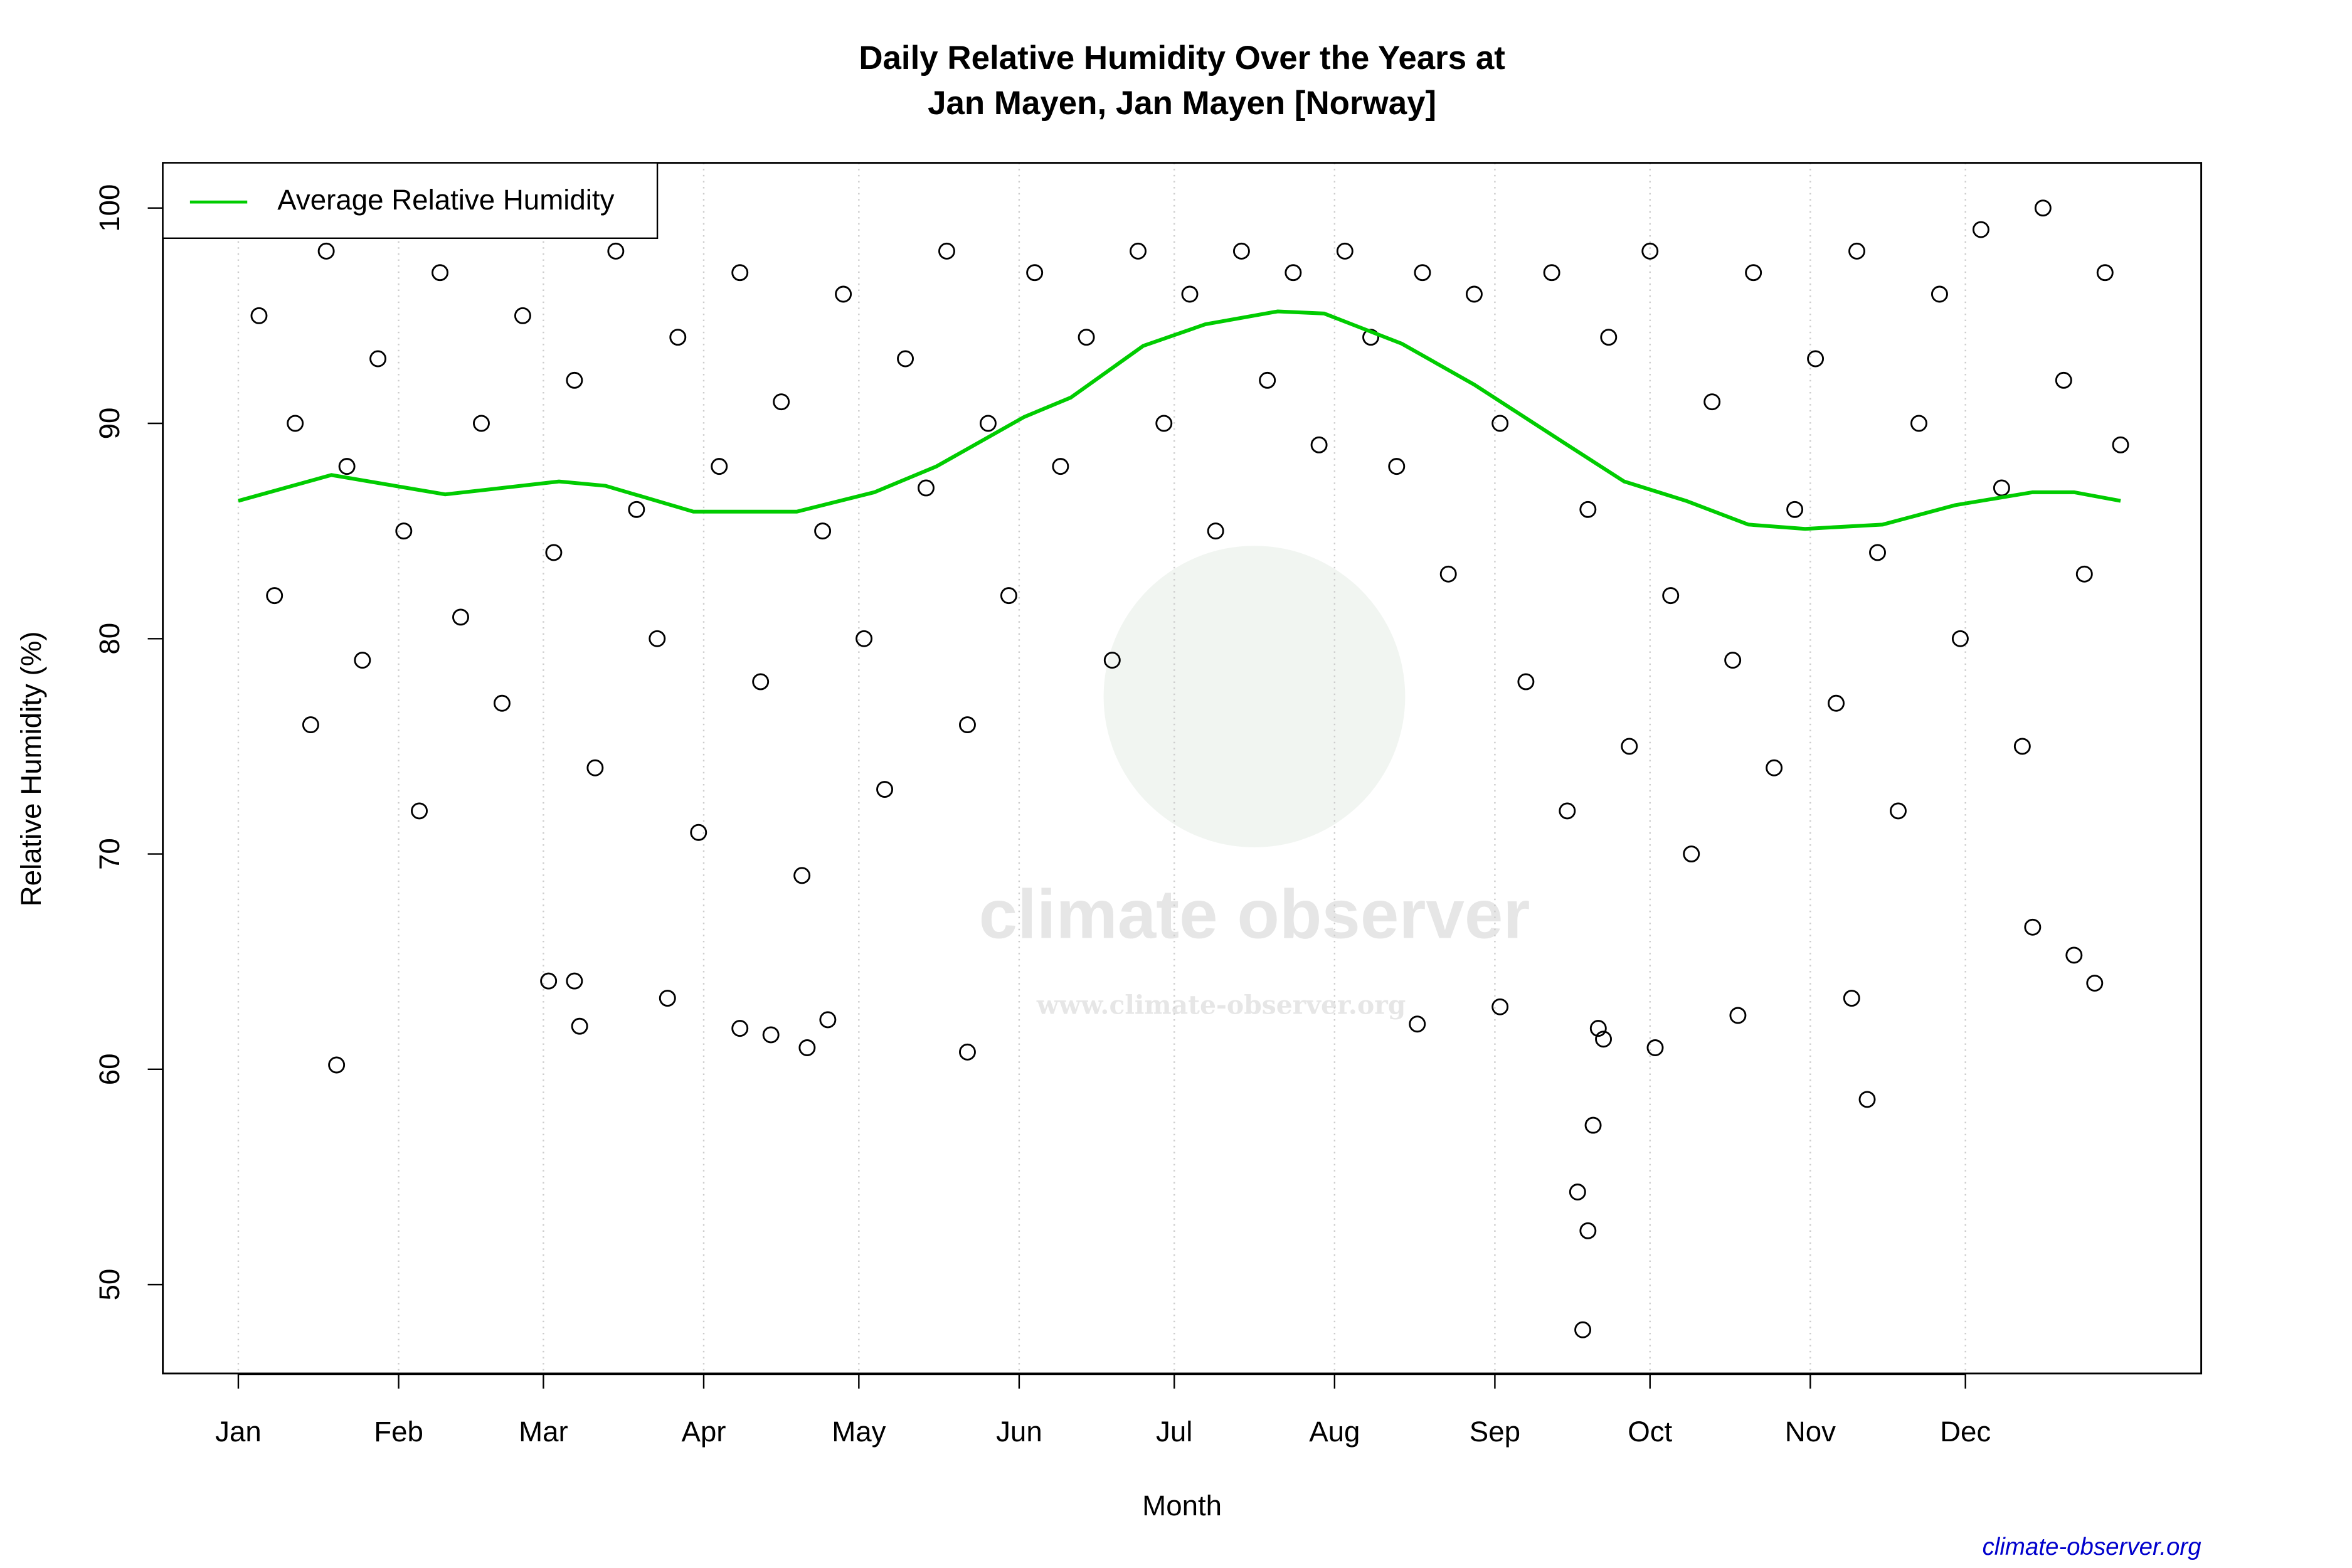 The width and height of the screenshot is (2352, 1568). What do you see at coordinates (109, 424) in the screenshot?
I see `y-tick-label: 90` at bounding box center [109, 424].